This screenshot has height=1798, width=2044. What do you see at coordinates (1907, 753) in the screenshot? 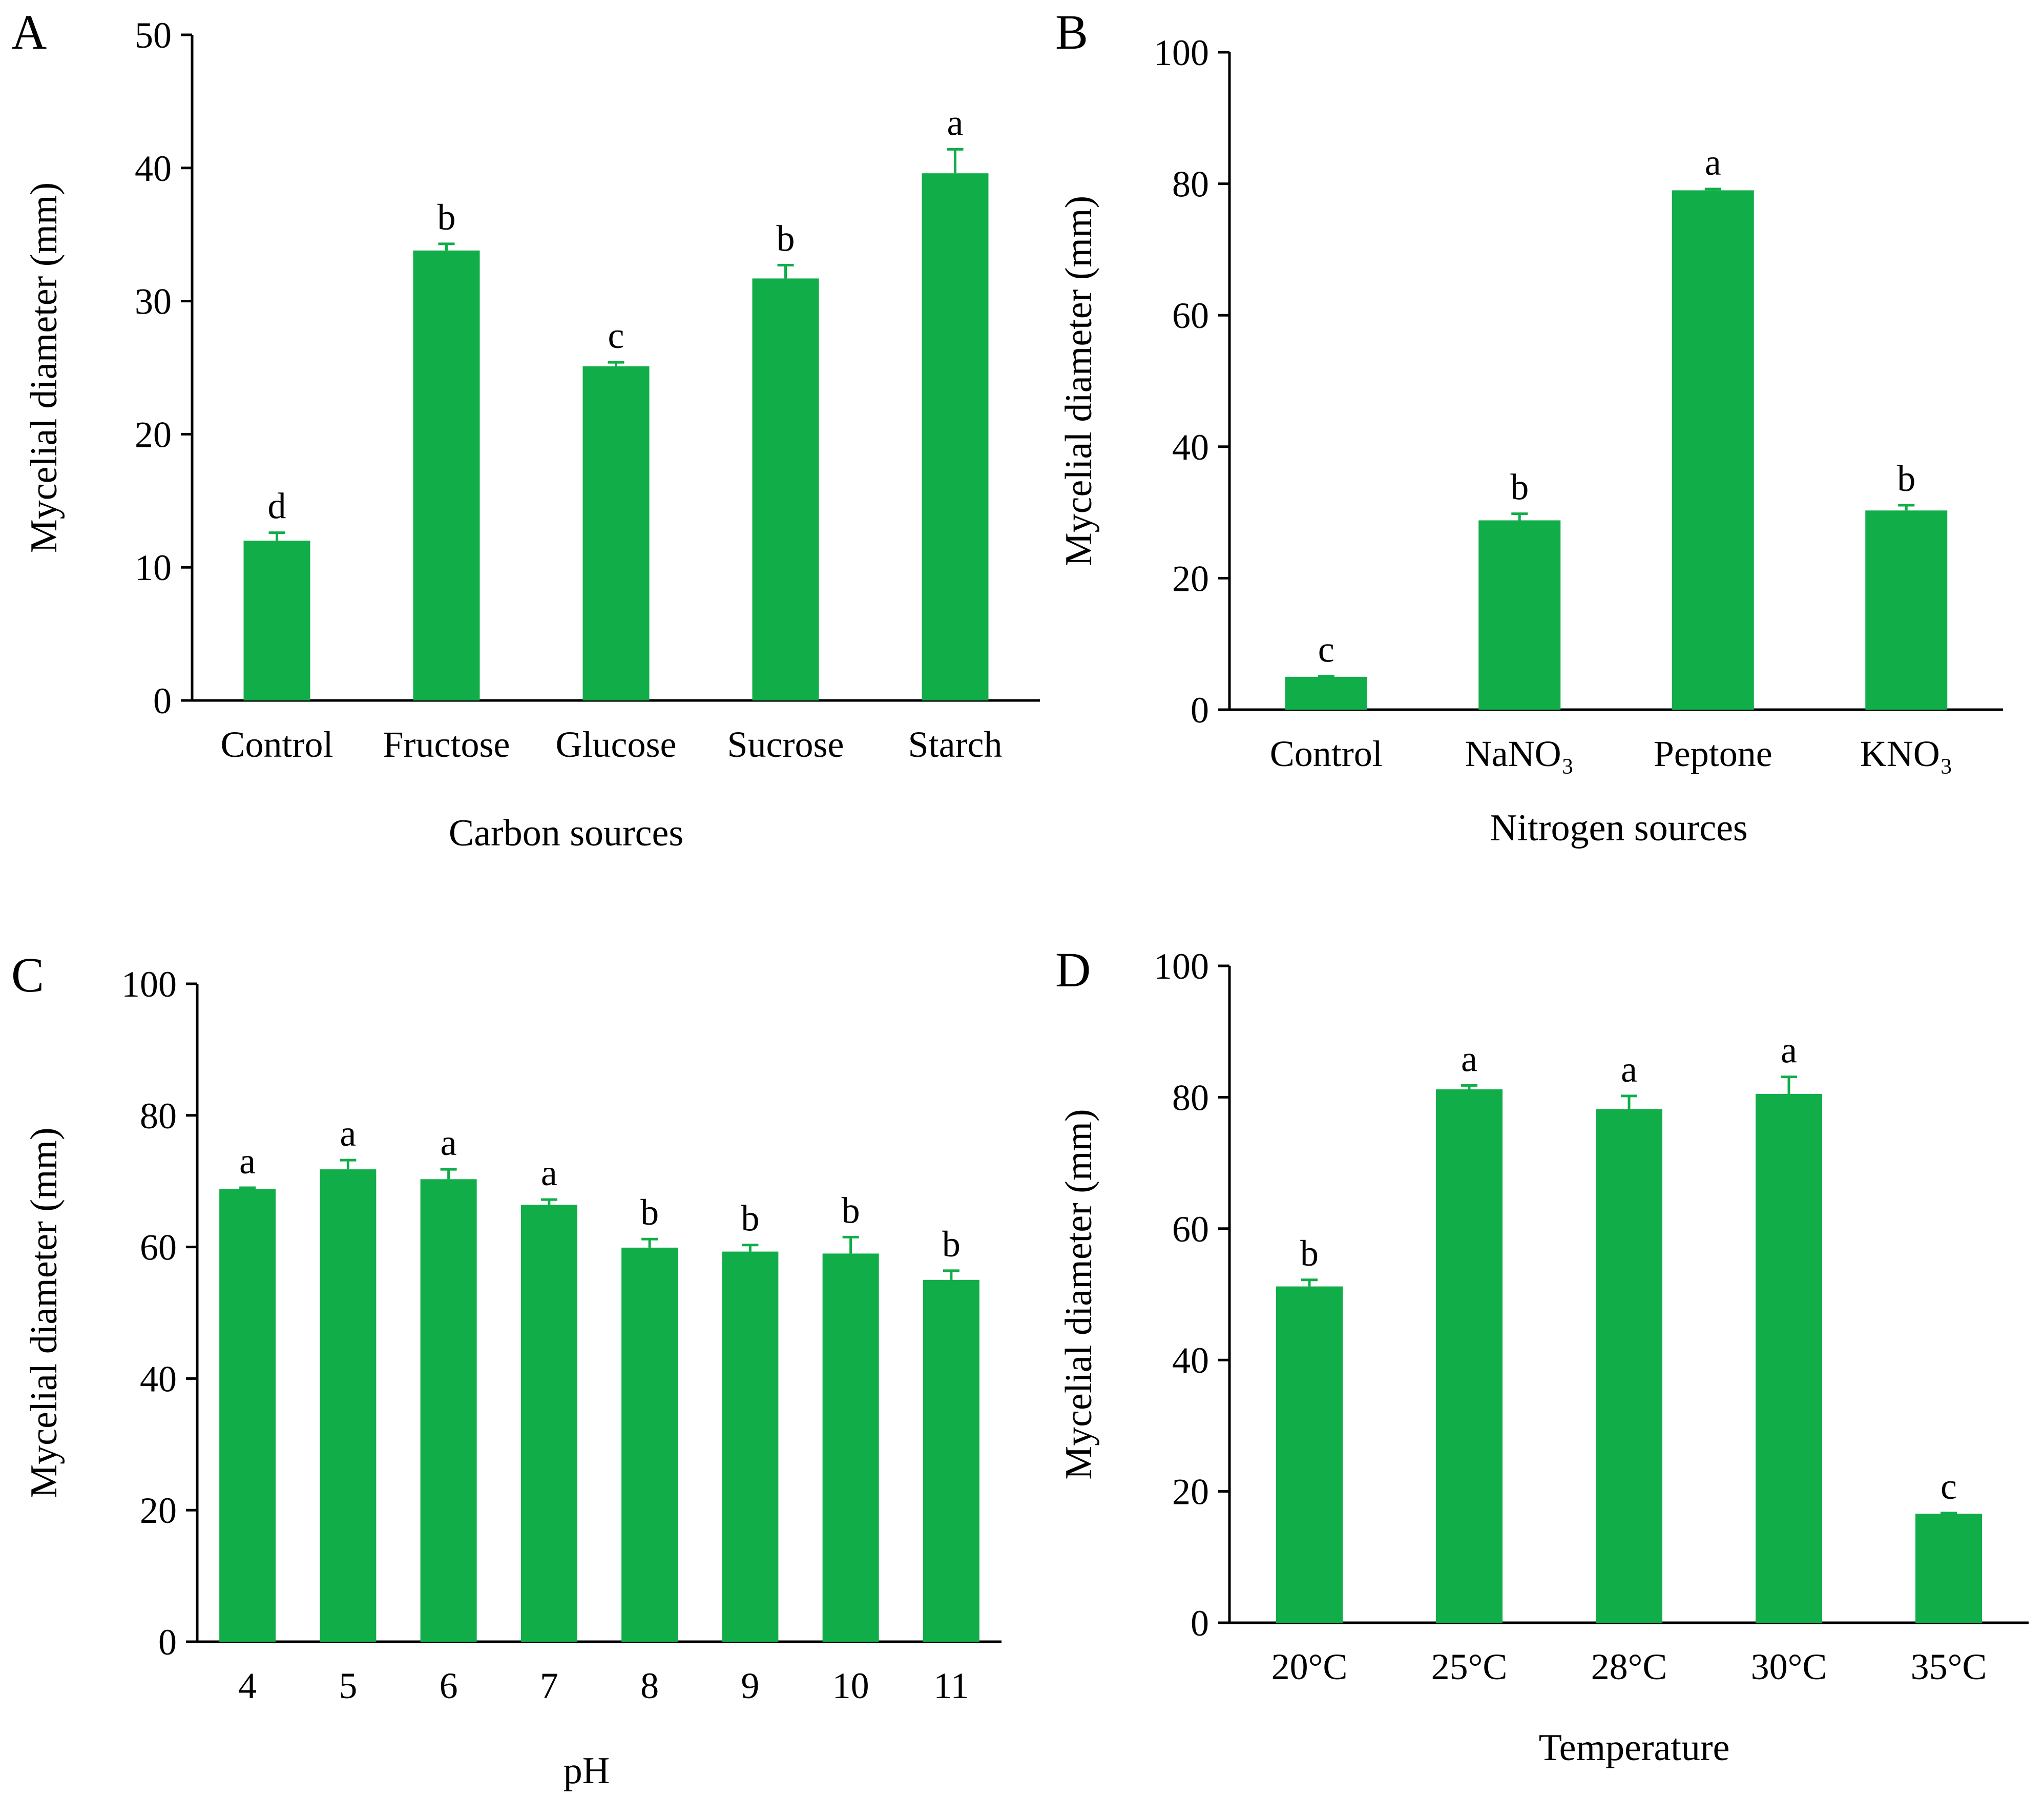
I see `x-tick-label: KNO₃` at bounding box center [1907, 753].